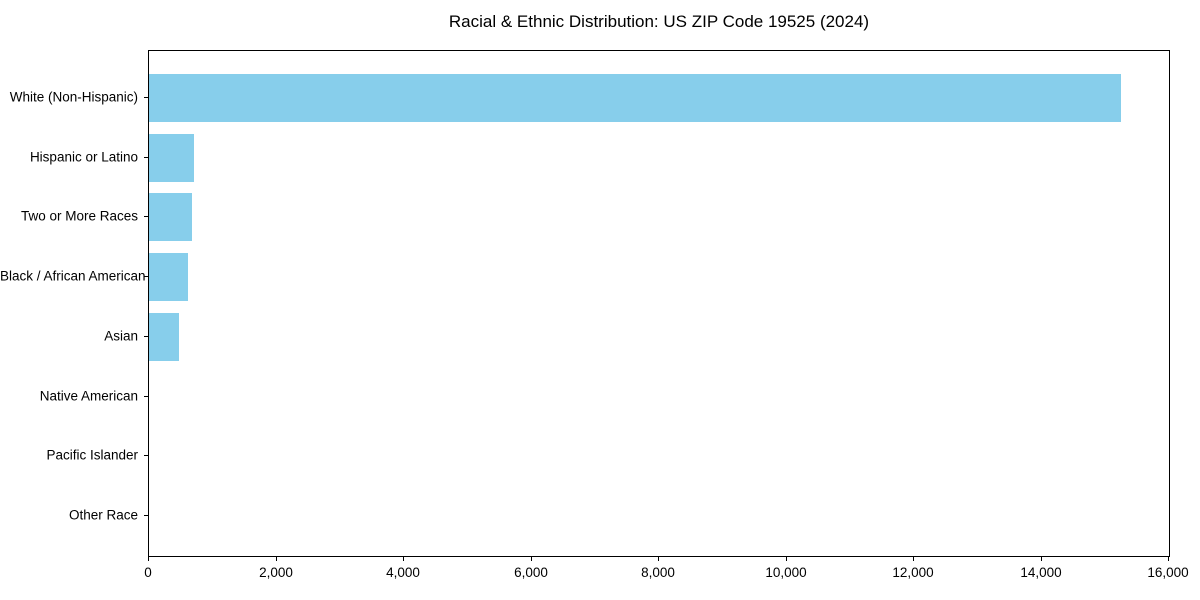 This screenshot has height=600, width=1200. What do you see at coordinates (276, 572) in the screenshot?
I see `x-tick-label: 2,000` at bounding box center [276, 572].